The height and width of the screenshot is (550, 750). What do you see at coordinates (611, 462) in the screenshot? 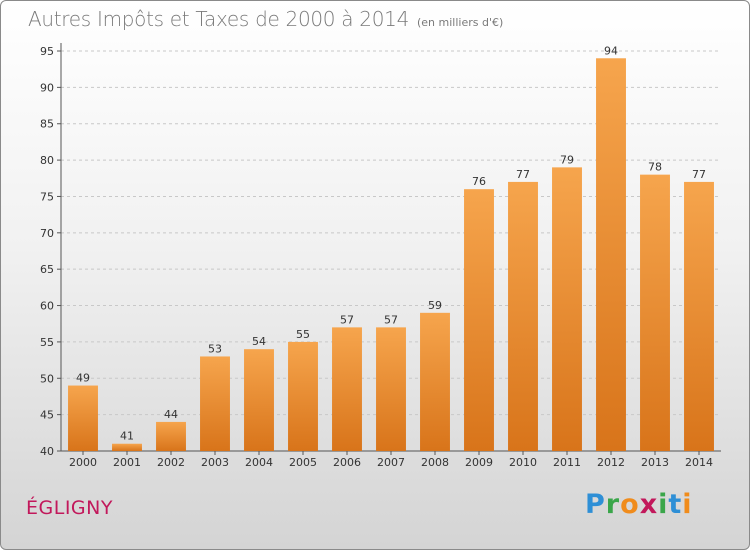
I see `x-tick-label: 2012` at bounding box center [611, 462].